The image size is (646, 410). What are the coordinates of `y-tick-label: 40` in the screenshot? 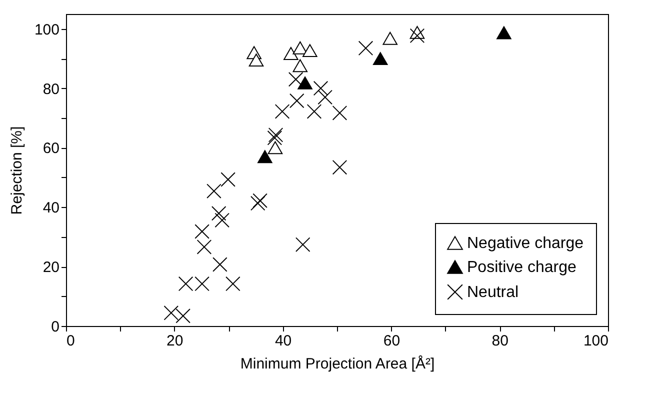 It's located at (51, 208).